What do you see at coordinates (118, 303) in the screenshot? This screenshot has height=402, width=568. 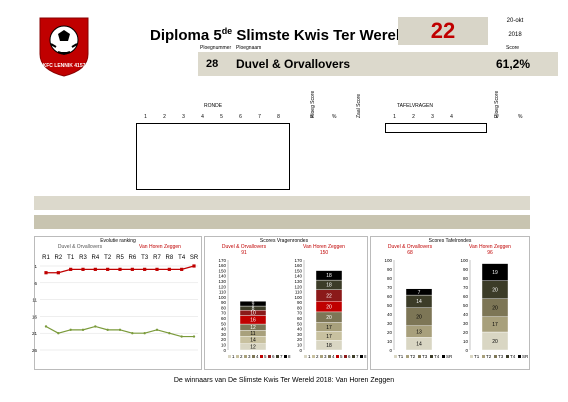 I see `ranking-panel` at bounding box center [118, 303].